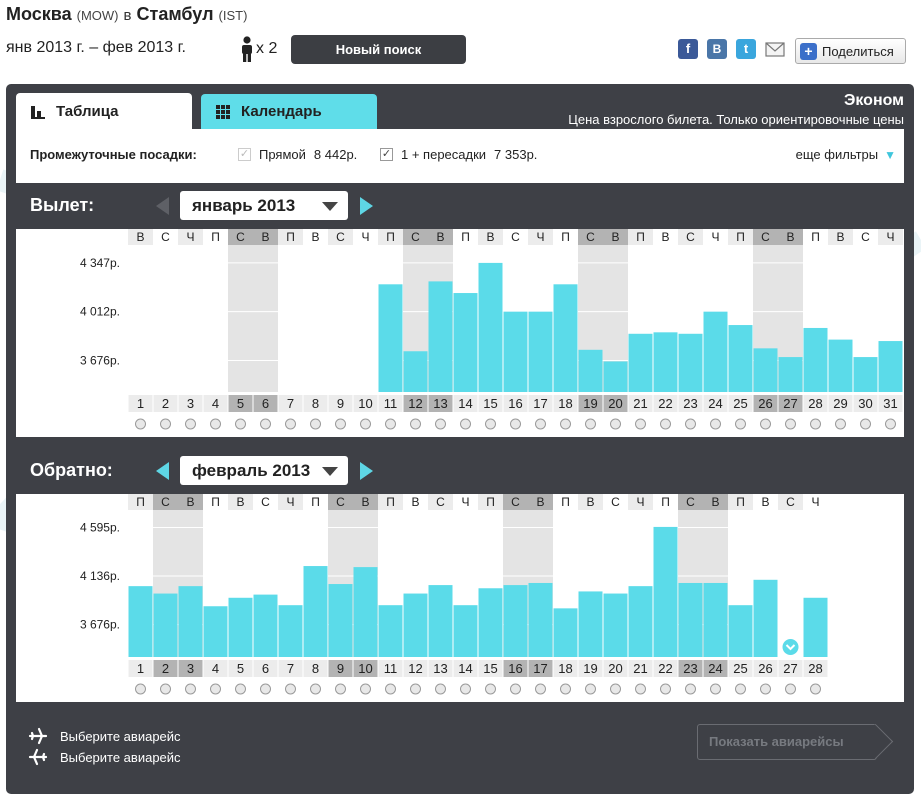 The width and height of the screenshot is (921, 800). I want to click on show-flights-button: Показать авиарейсы, so click(787, 742).